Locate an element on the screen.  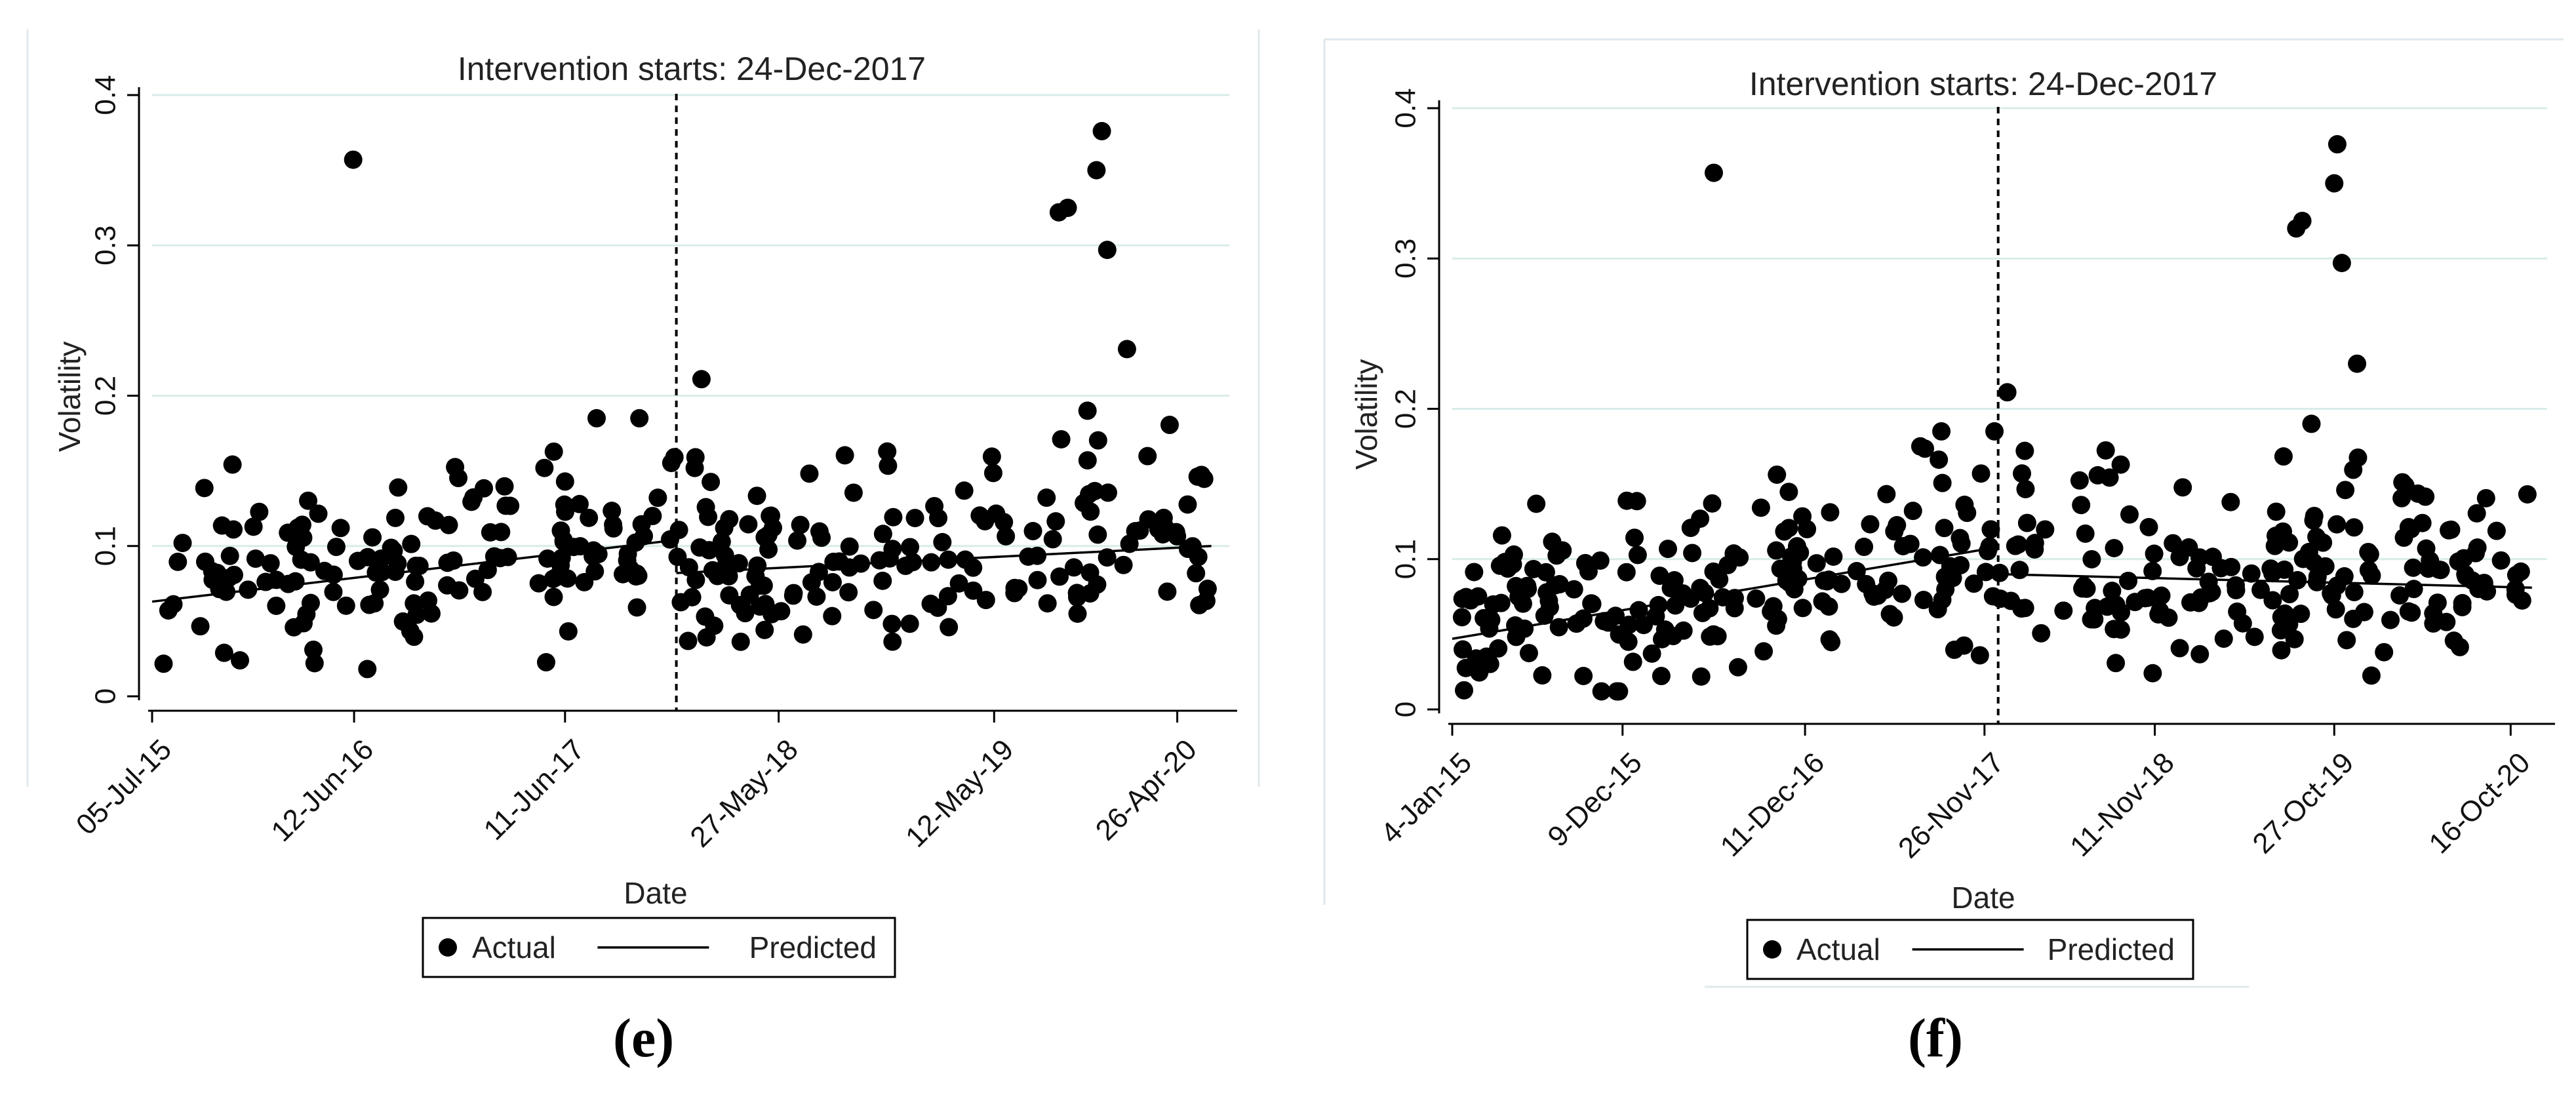
y-tick-label: 0.4 is located at coordinates (1406, 108).